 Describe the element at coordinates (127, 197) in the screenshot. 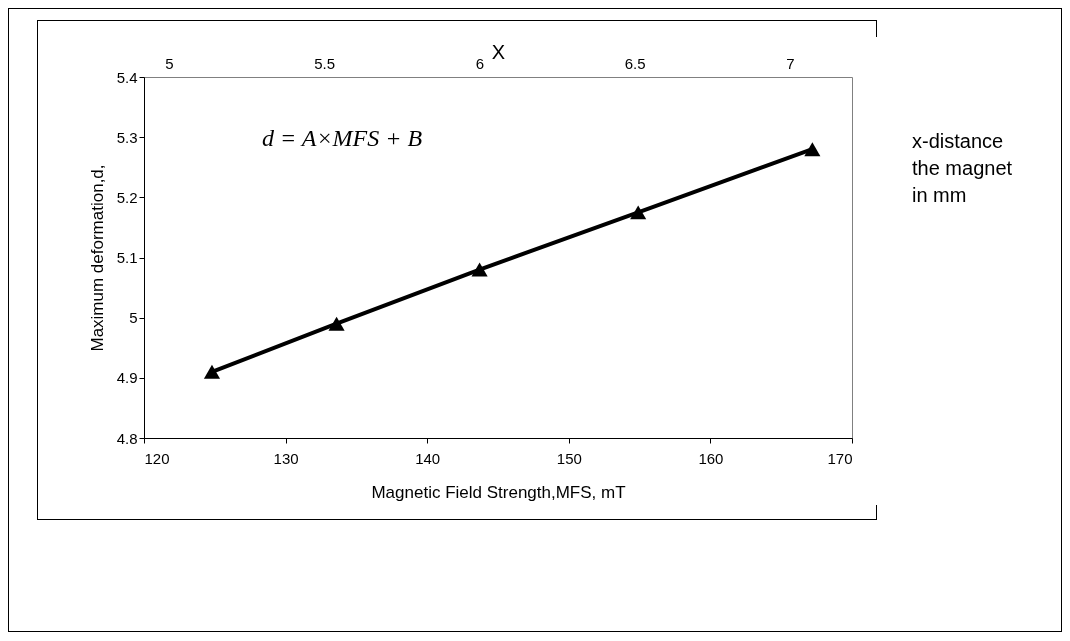

I see `y-tick-label: 5.2` at that location.